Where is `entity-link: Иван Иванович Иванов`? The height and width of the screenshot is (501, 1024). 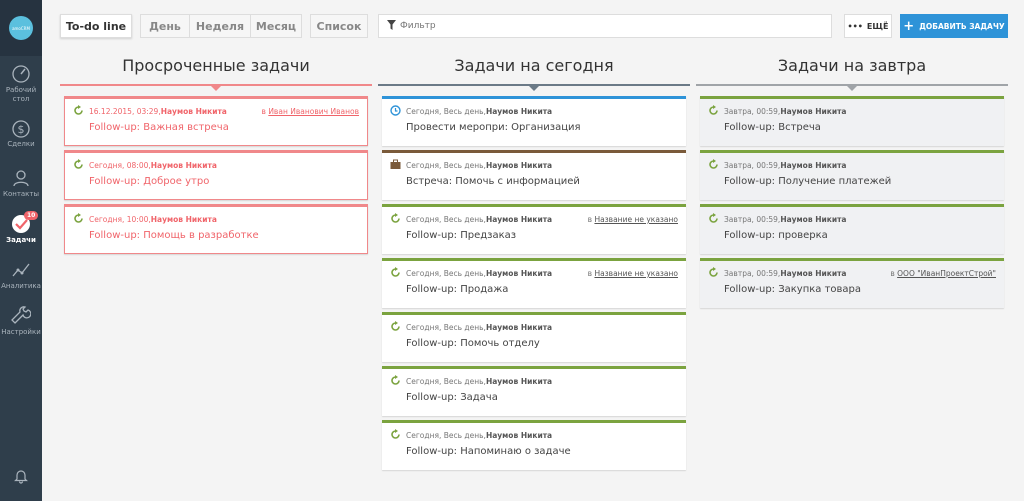 entity-link: Иван Иванович Иванов is located at coordinates (313, 111).